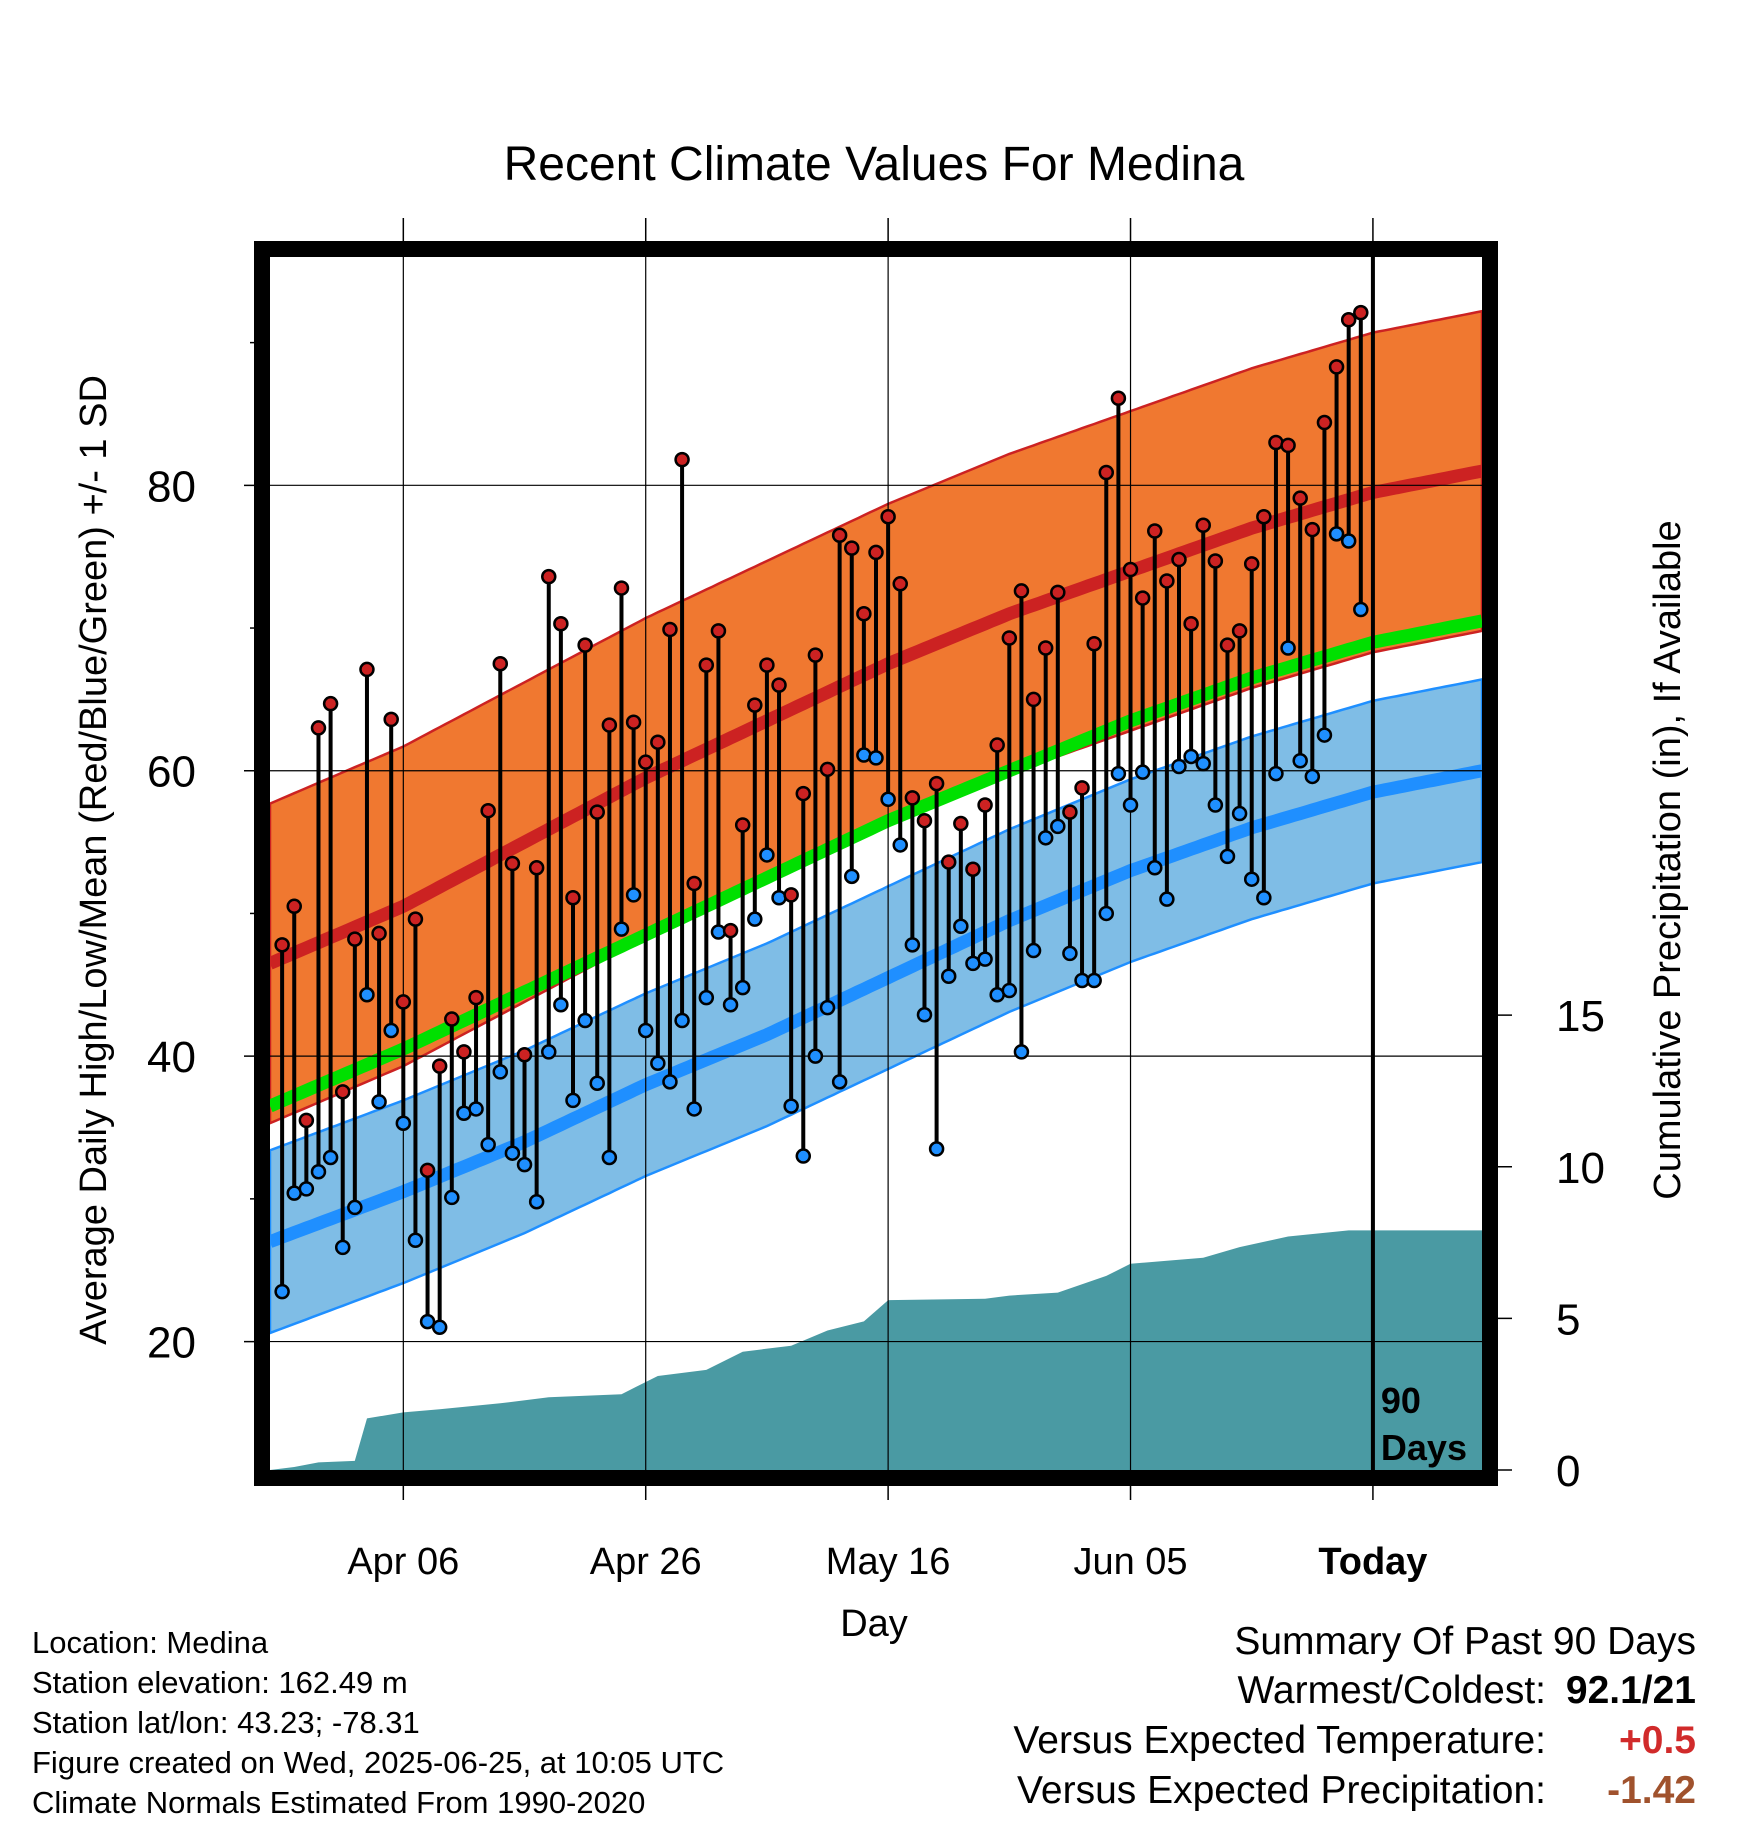  Describe the element at coordinates (171, 486) in the screenshot. I see `y-tick-label: 80` at that location.